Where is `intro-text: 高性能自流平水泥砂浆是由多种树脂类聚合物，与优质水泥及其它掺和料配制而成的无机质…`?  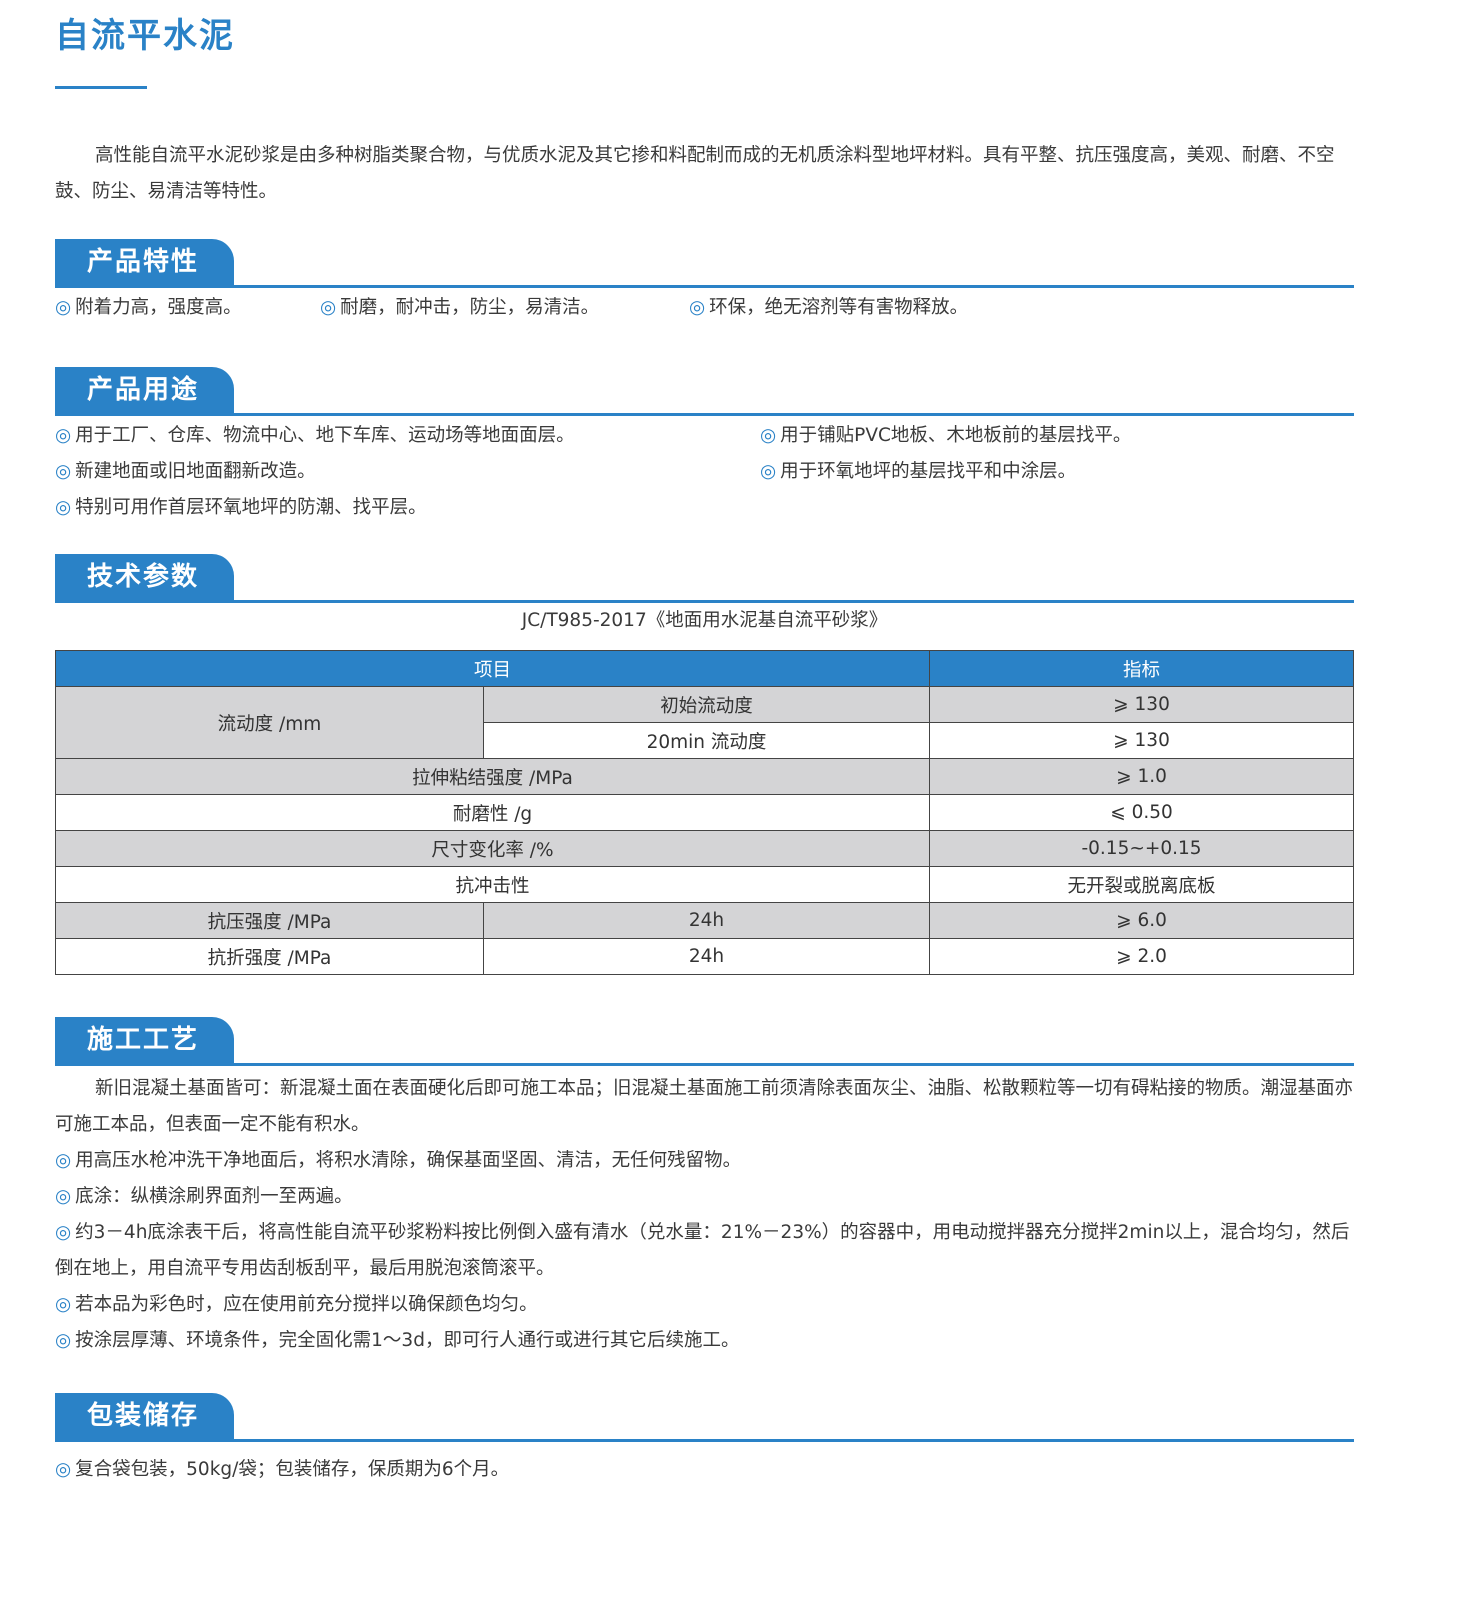 intro-text: 高性能自流平水泥砂浆是由多种树脂类聚合物，与优质水泥及其它掺和料配制而成的无机质… is located at coordinates (695, 173).